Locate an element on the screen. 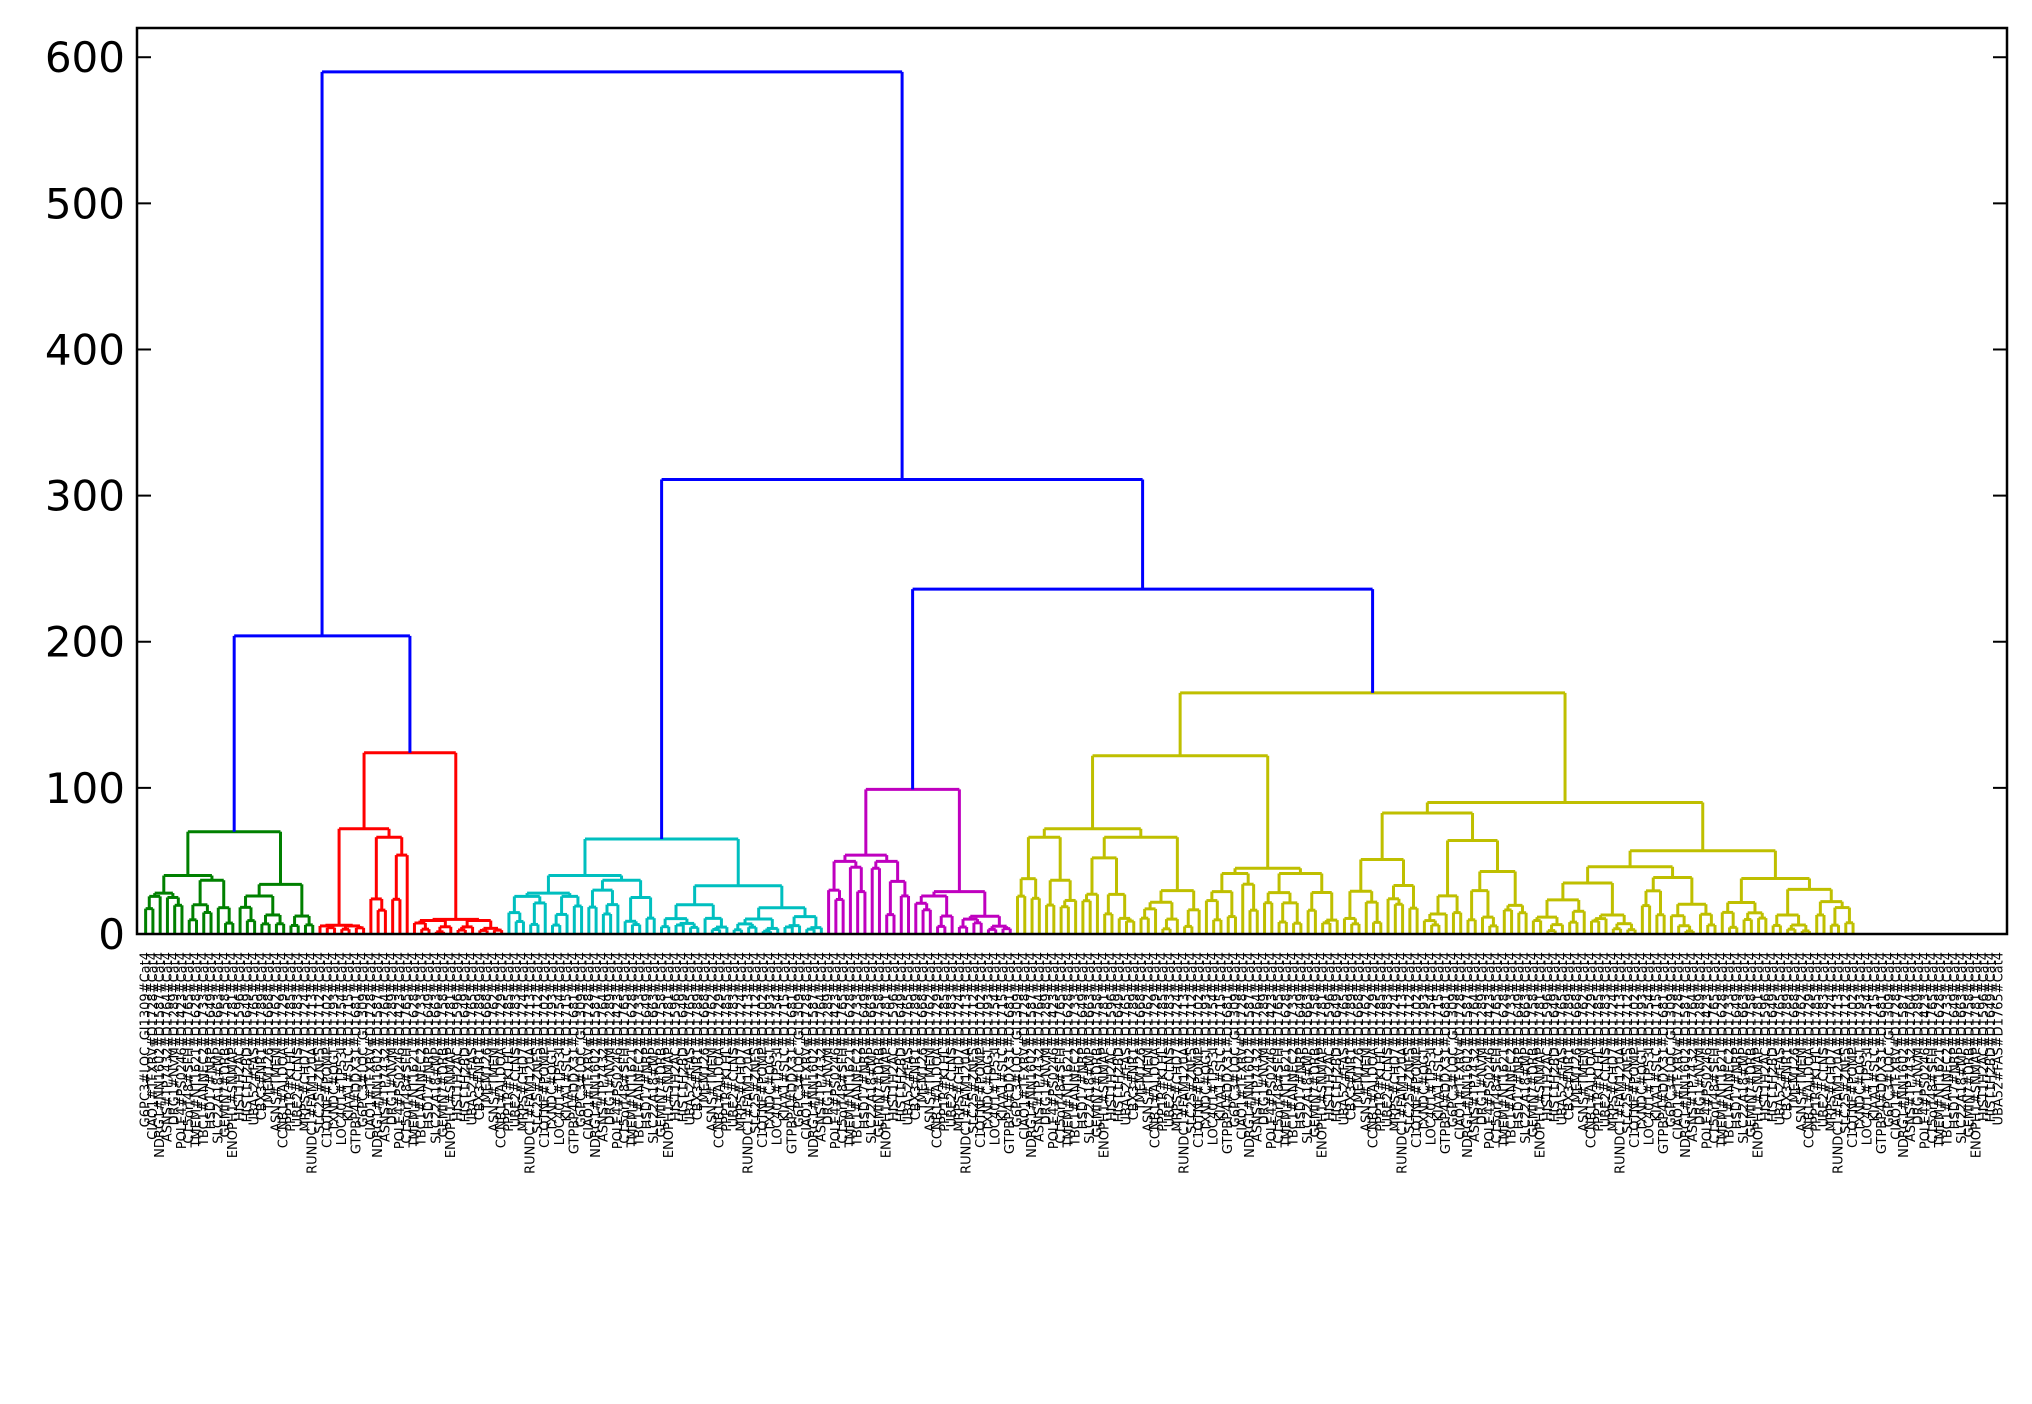  leaf-label: ENOPH1#SNMAP#D1781#Cat4 is located at coordinates (887, 1055).